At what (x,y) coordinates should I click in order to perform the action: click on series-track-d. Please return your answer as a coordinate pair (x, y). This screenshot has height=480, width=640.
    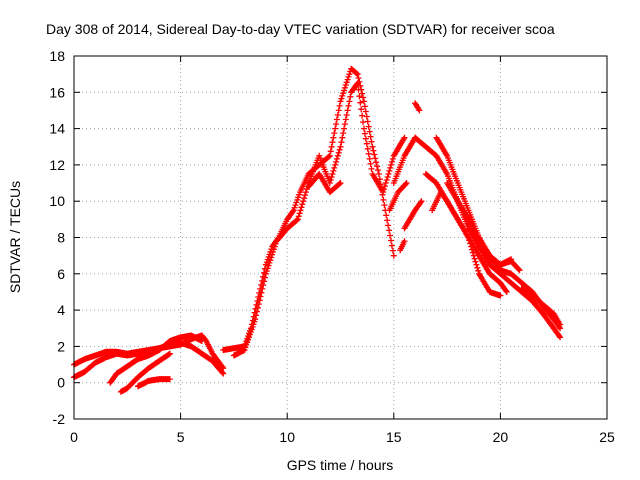
    Looking at the image, I should click on (145, 372).